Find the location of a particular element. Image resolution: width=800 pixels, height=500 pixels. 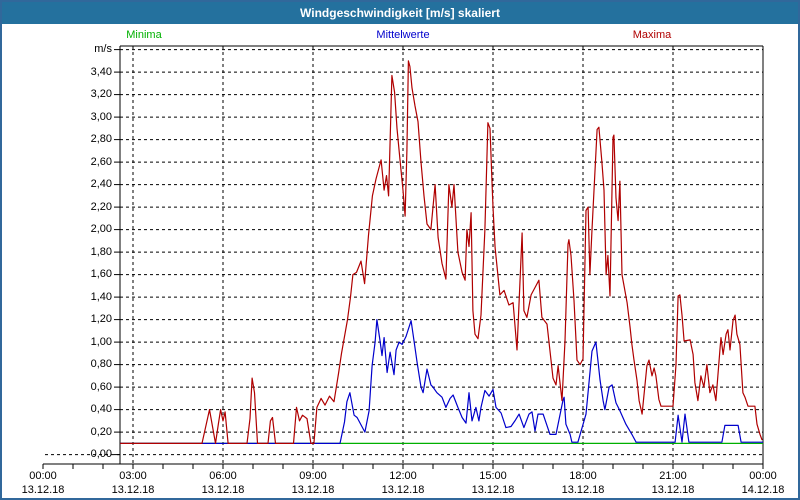

y-axis-tick-label: 3,20 is located at coordinates (101, 94).